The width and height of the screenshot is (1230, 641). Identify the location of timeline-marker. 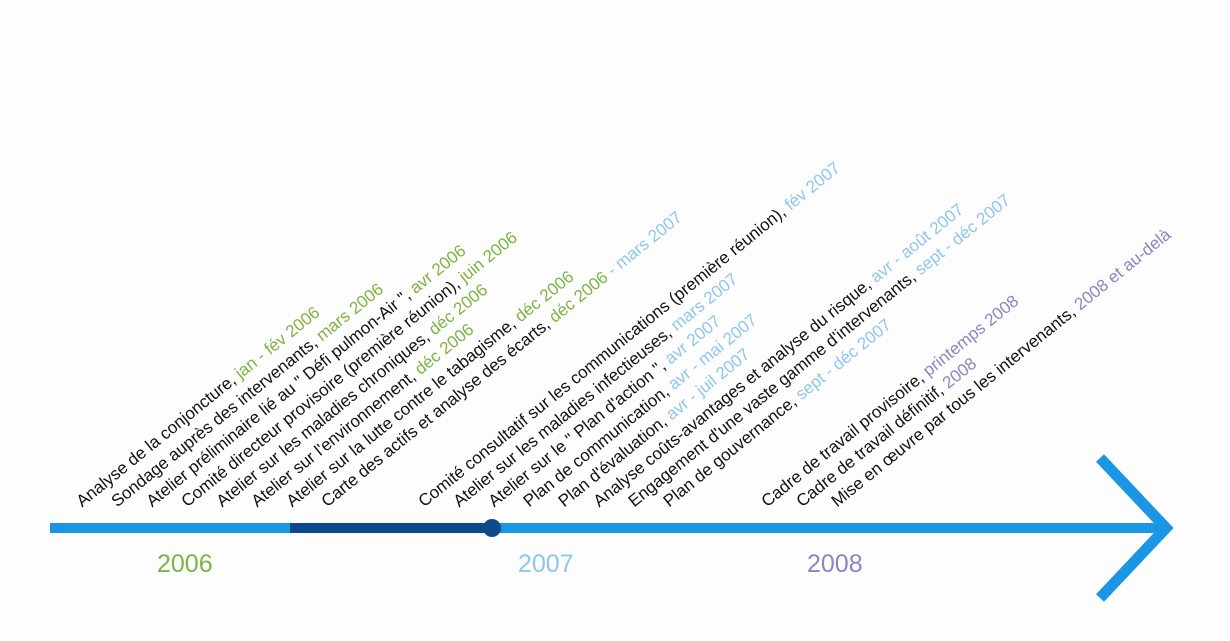
(492, 528).